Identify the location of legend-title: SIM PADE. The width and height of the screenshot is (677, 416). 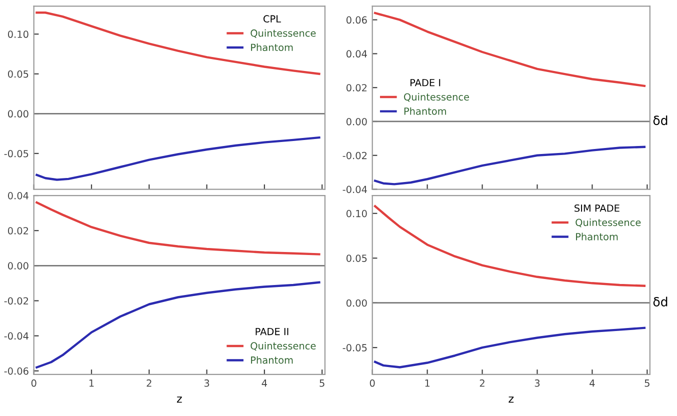
(597, 208).